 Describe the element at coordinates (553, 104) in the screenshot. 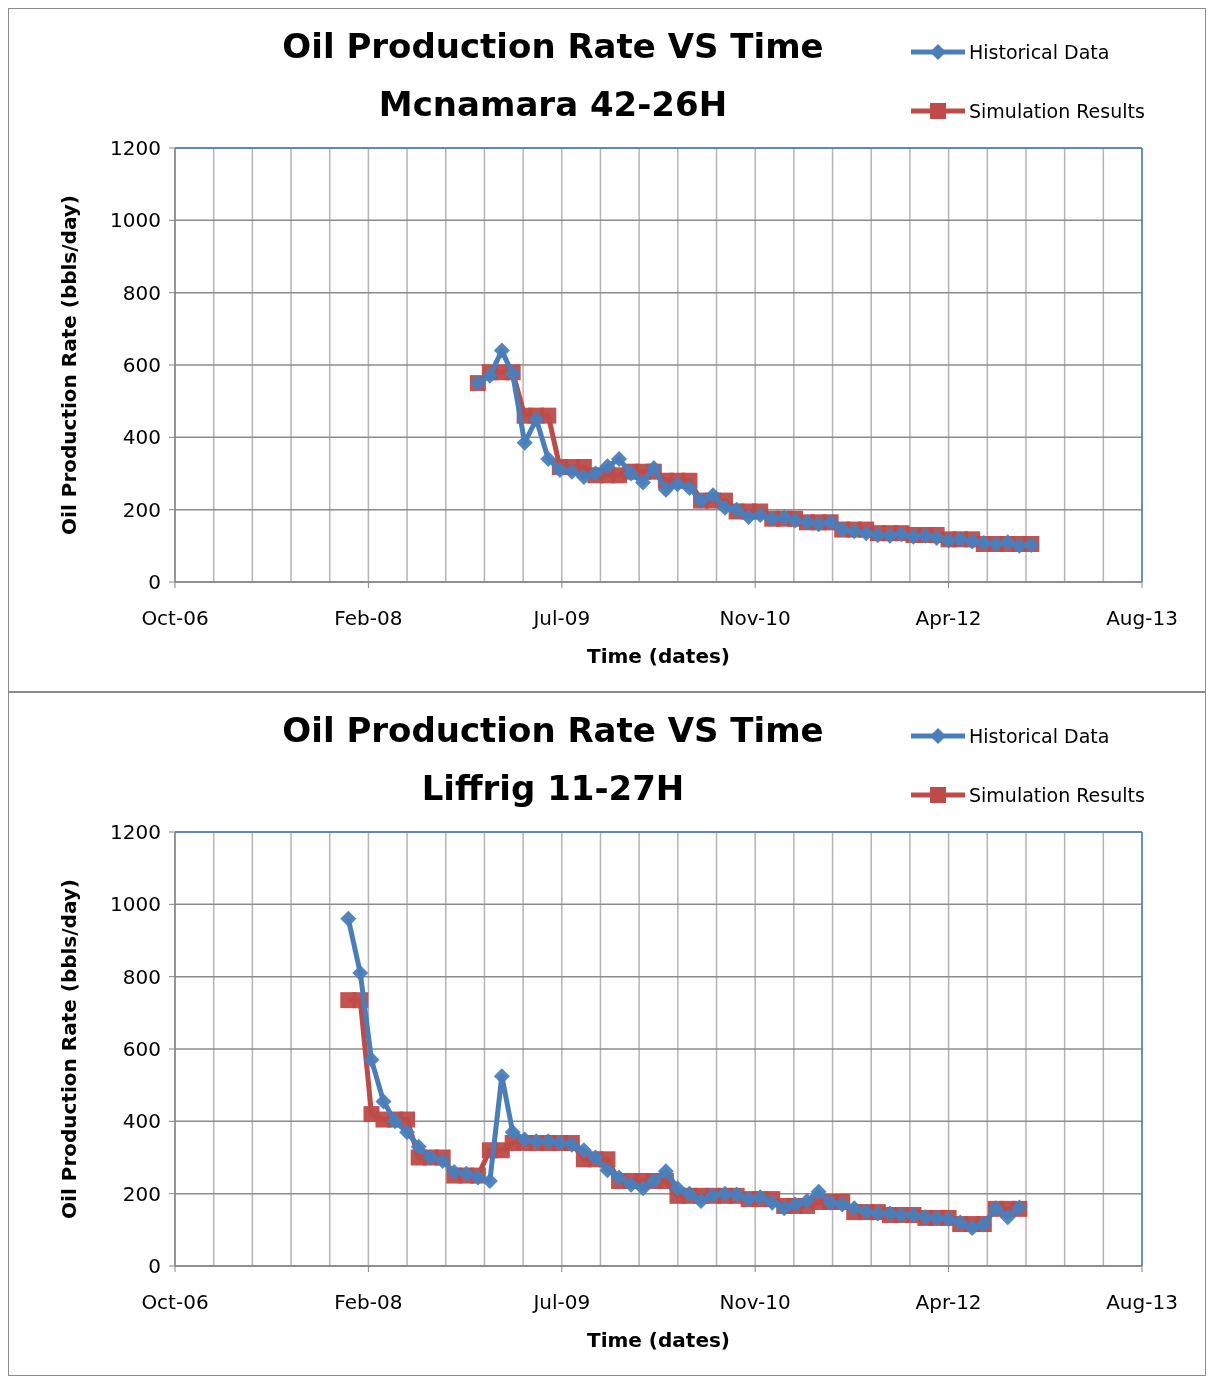

I see `chart-subtitle: Mcnamara 42-26H` at that location.